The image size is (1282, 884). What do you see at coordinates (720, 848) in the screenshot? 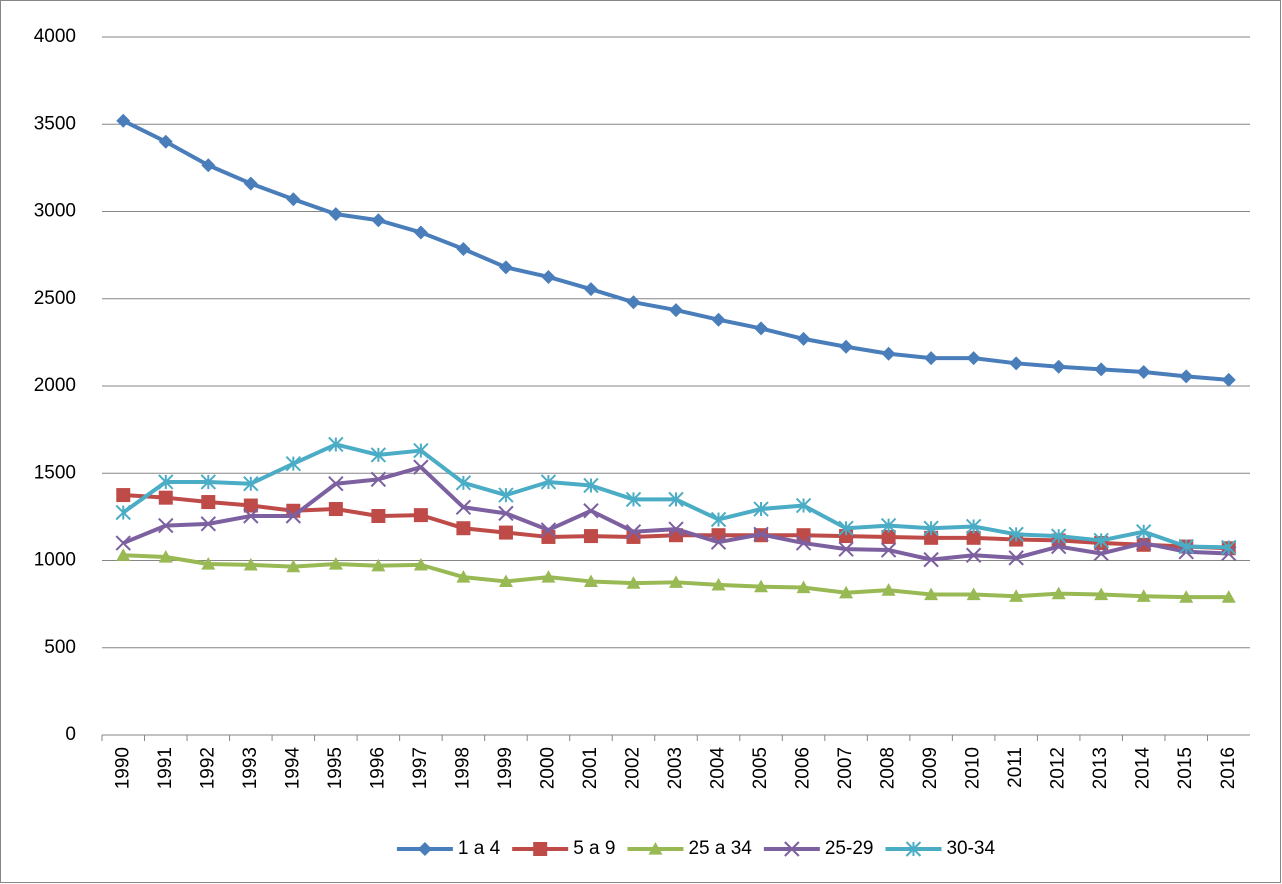
I see `legend-label: 25 a 34` at bounding box center [720, 848].